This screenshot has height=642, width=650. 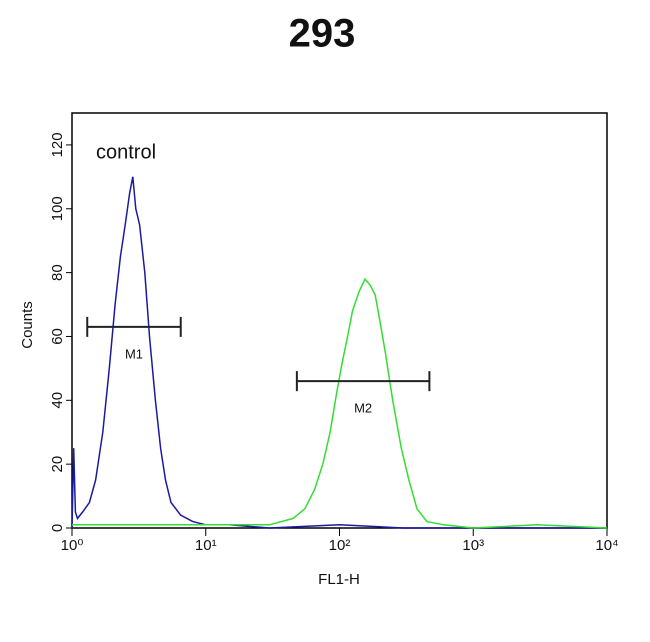 I want to click on annotation: control, so click(x=126, y=152).